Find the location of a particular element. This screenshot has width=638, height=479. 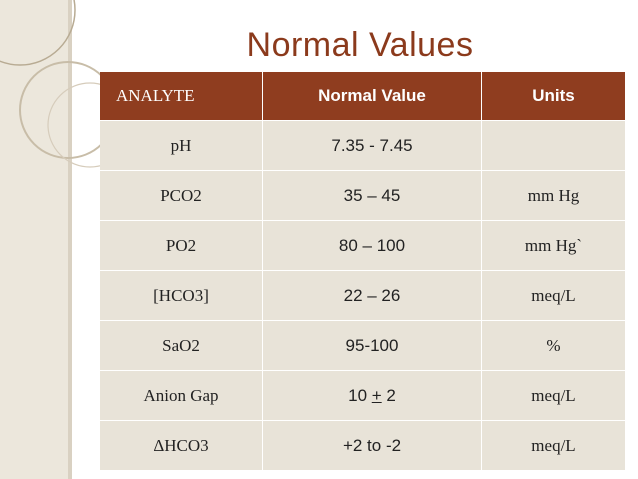

table-row: SaO2 95-100 % is located at coordinates (363, 345).